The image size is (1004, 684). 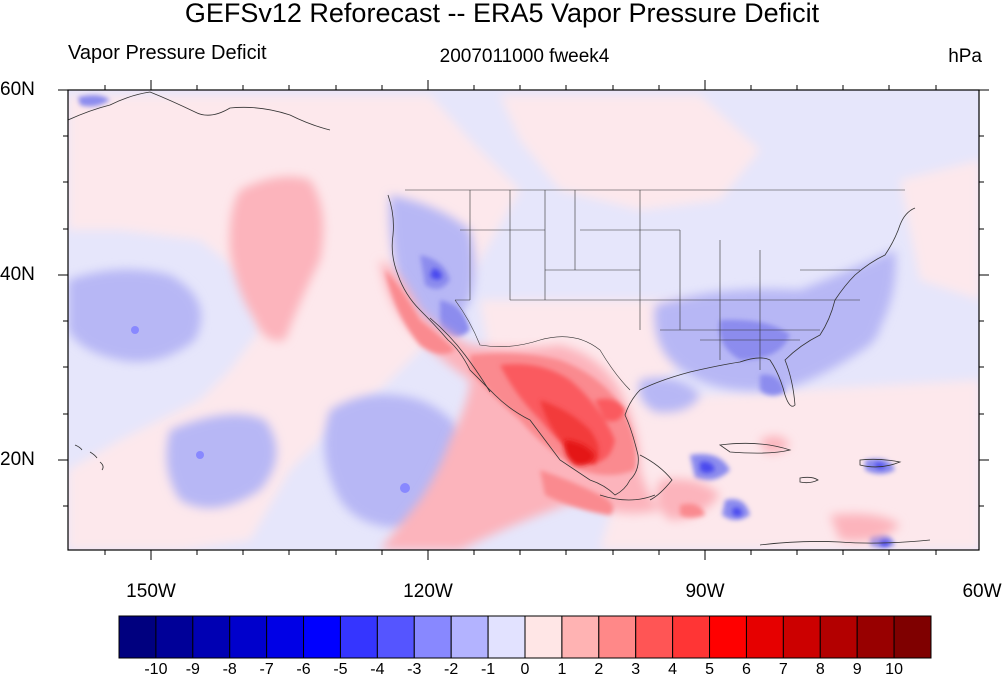 What do you see at coordinates (705, 591) in the screenshot?
I see `lon-label-90w: 90W` at bounding box center [705, 591].